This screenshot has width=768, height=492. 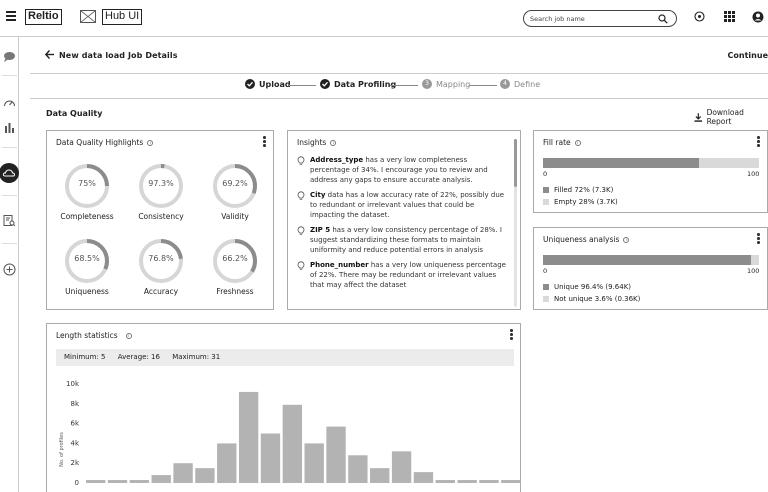 I want to click on donut-label: Completeness, so click(x=87, y=216).